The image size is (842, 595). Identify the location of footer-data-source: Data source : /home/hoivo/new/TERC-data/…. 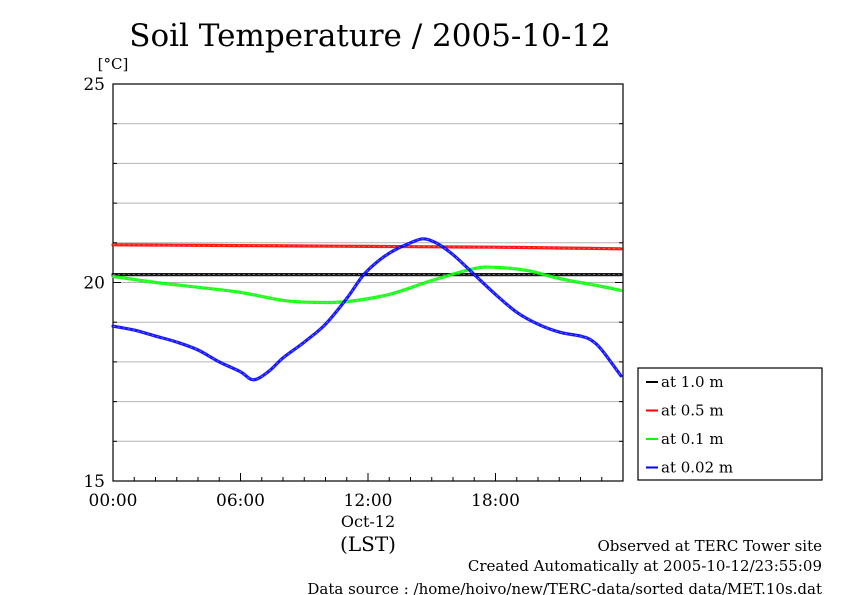
(564, 587).